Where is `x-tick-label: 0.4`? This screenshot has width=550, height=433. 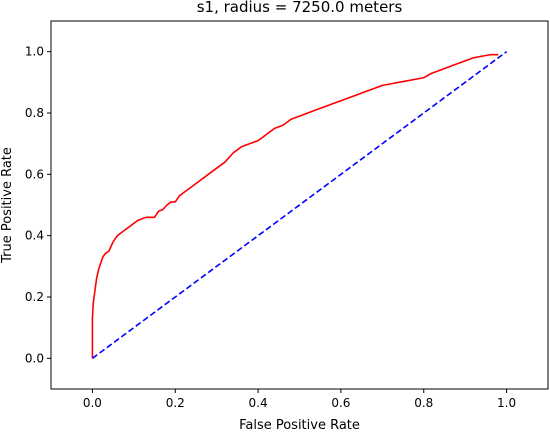 x-tick-label: 0.4 is located at coordinates (258, 403).